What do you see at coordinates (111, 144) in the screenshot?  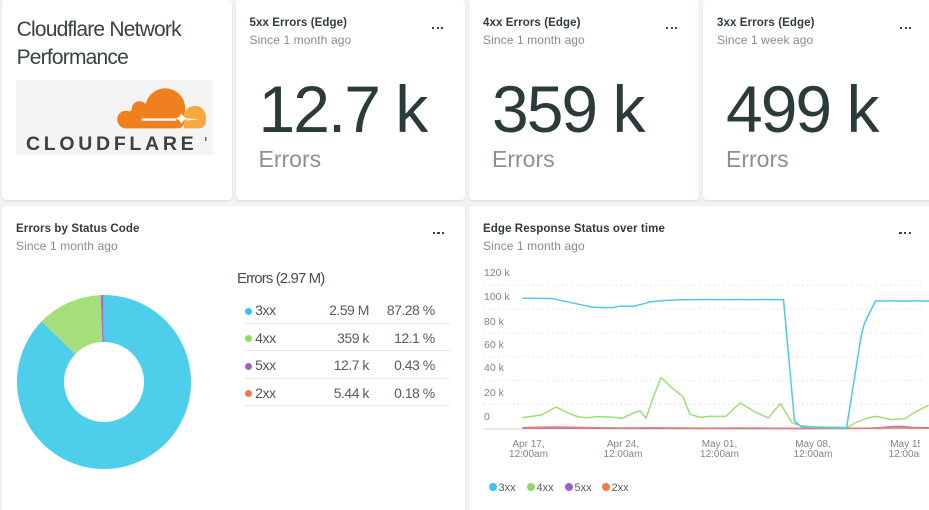 I see `svg-text: CLOUDFLARE` at bounding box center [111, 144].